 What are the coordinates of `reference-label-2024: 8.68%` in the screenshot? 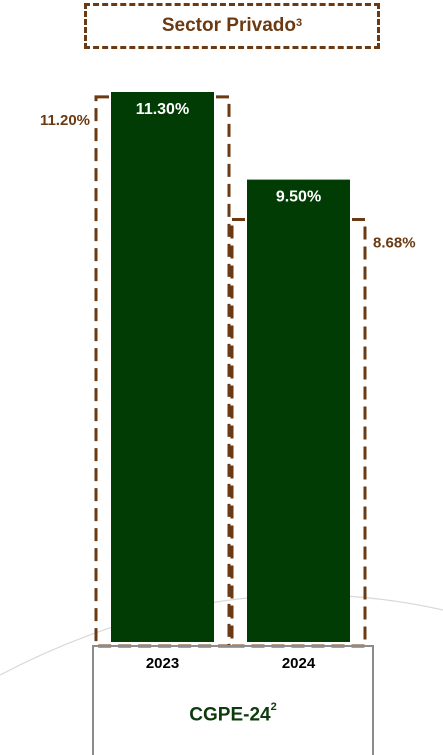 It's located at (394, 243).